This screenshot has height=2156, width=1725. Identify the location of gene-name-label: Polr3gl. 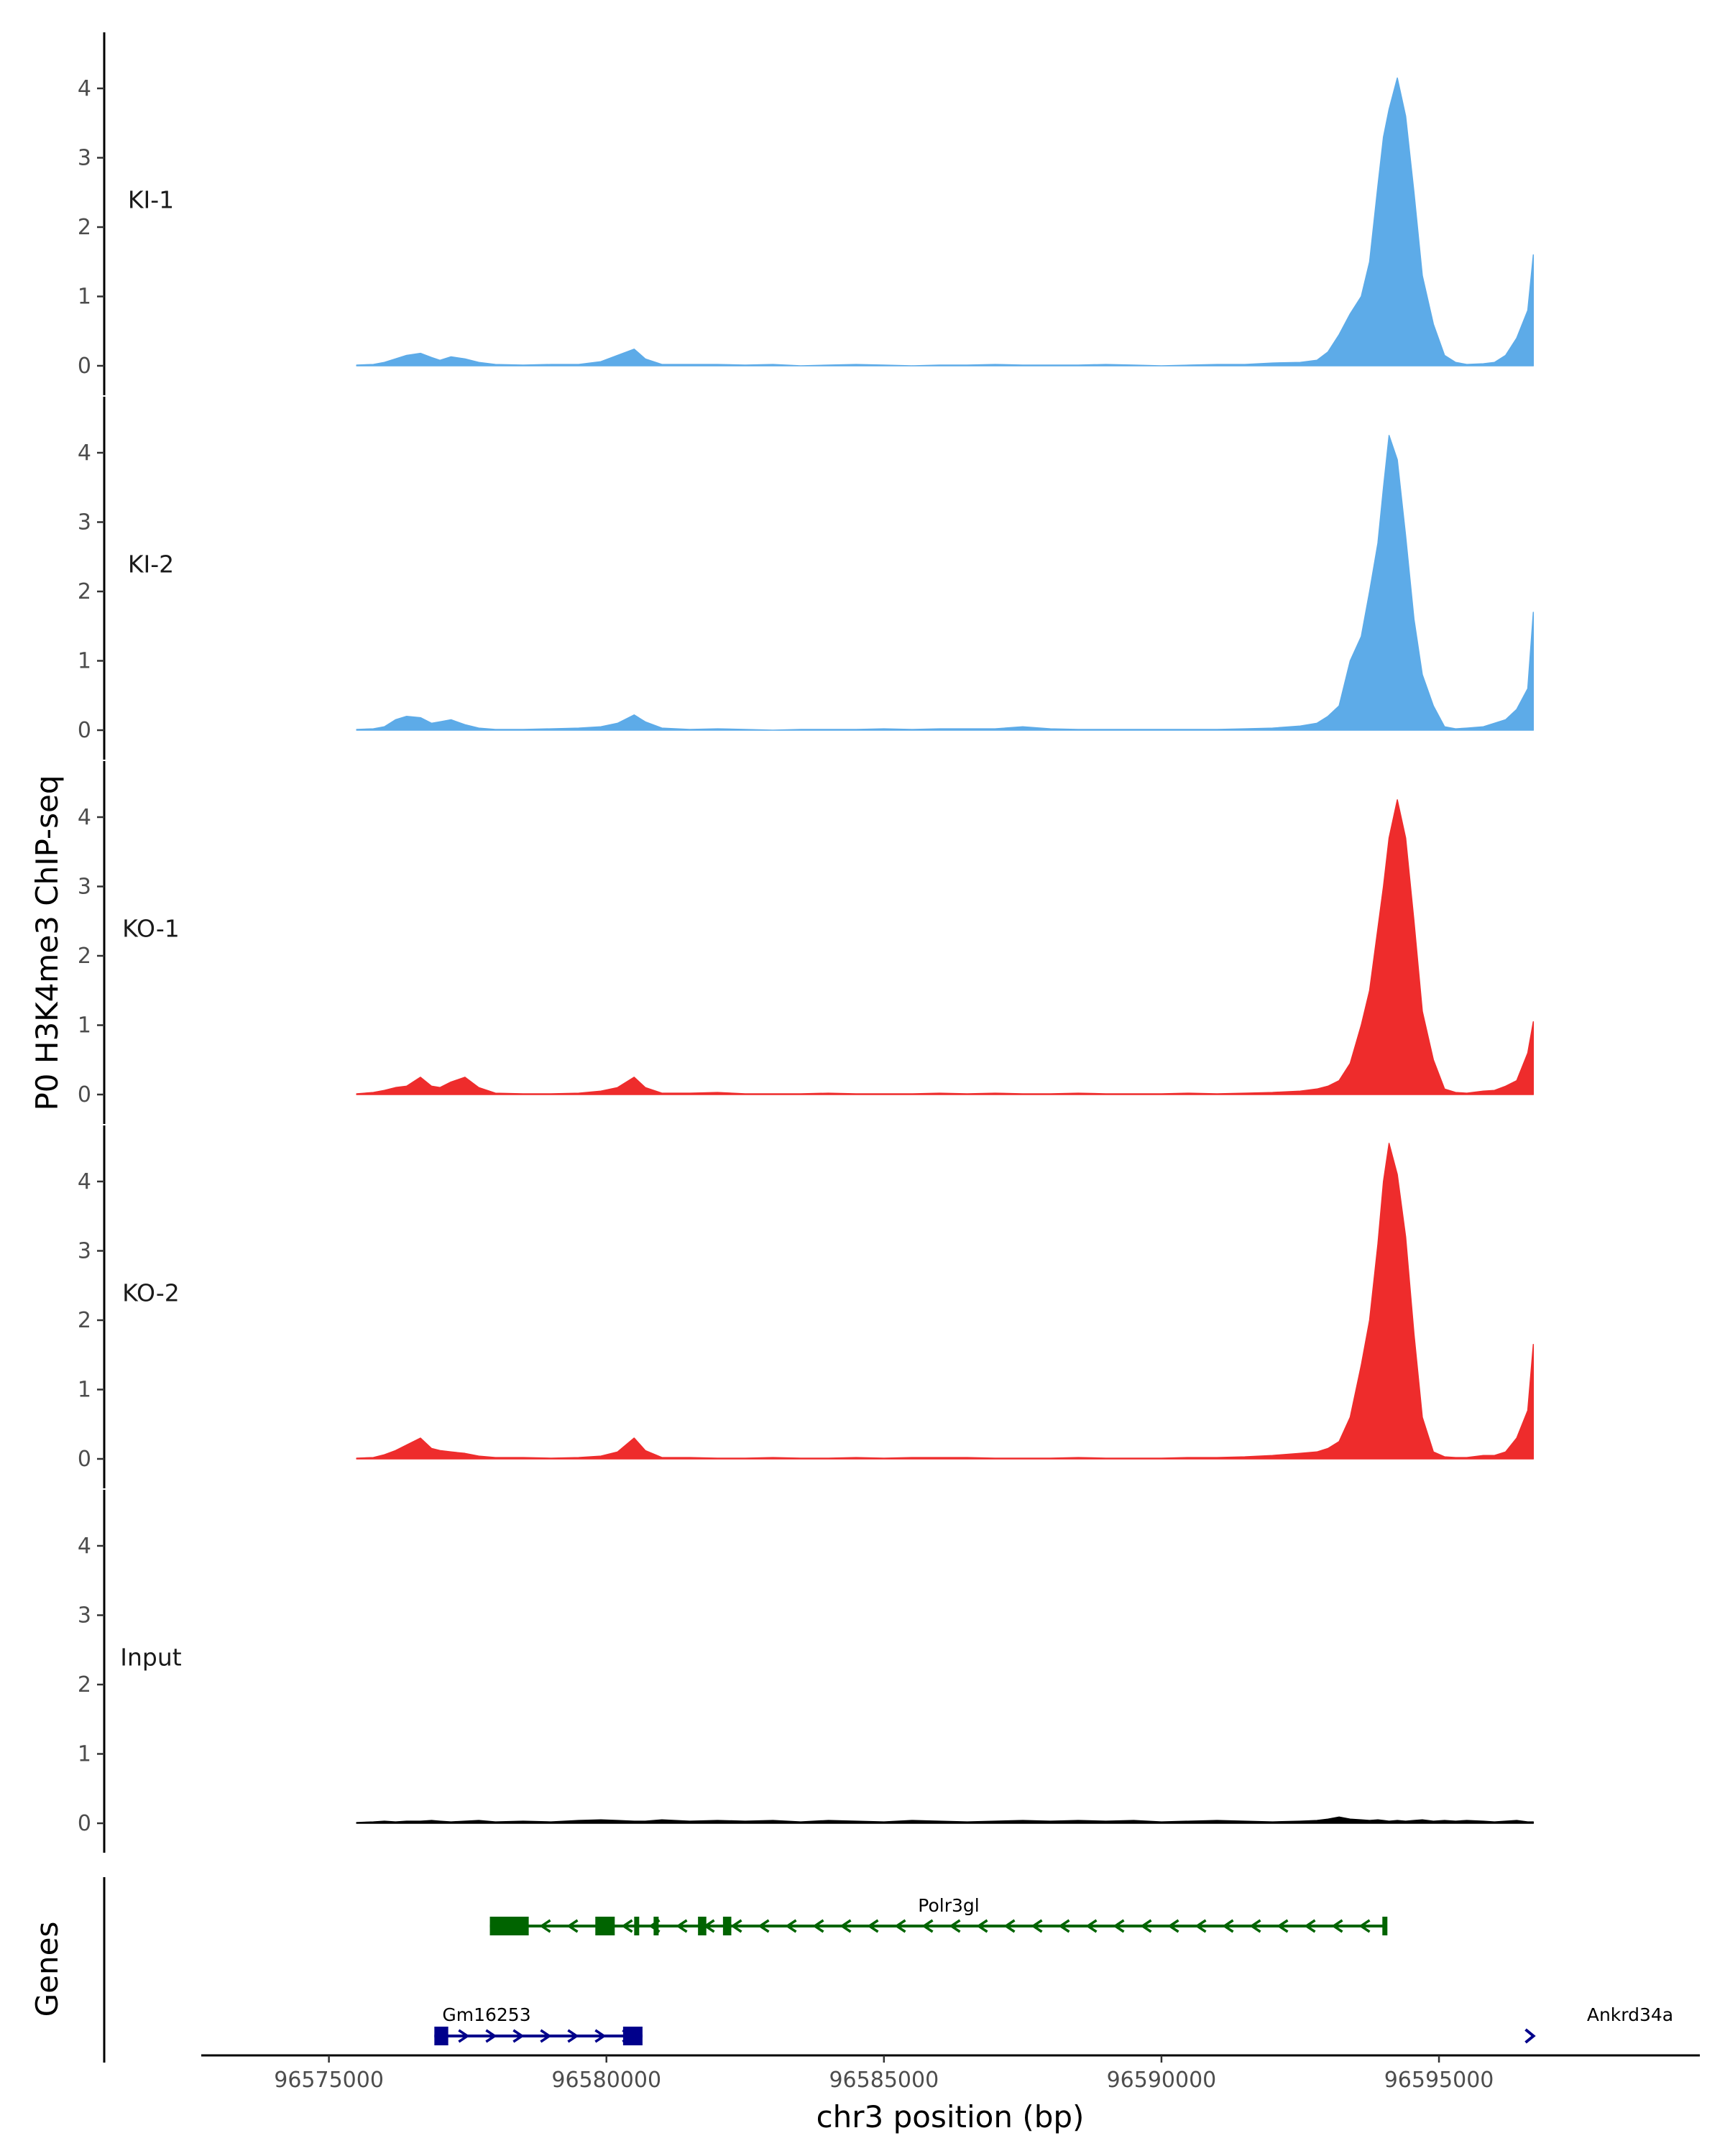
(948, 1905).